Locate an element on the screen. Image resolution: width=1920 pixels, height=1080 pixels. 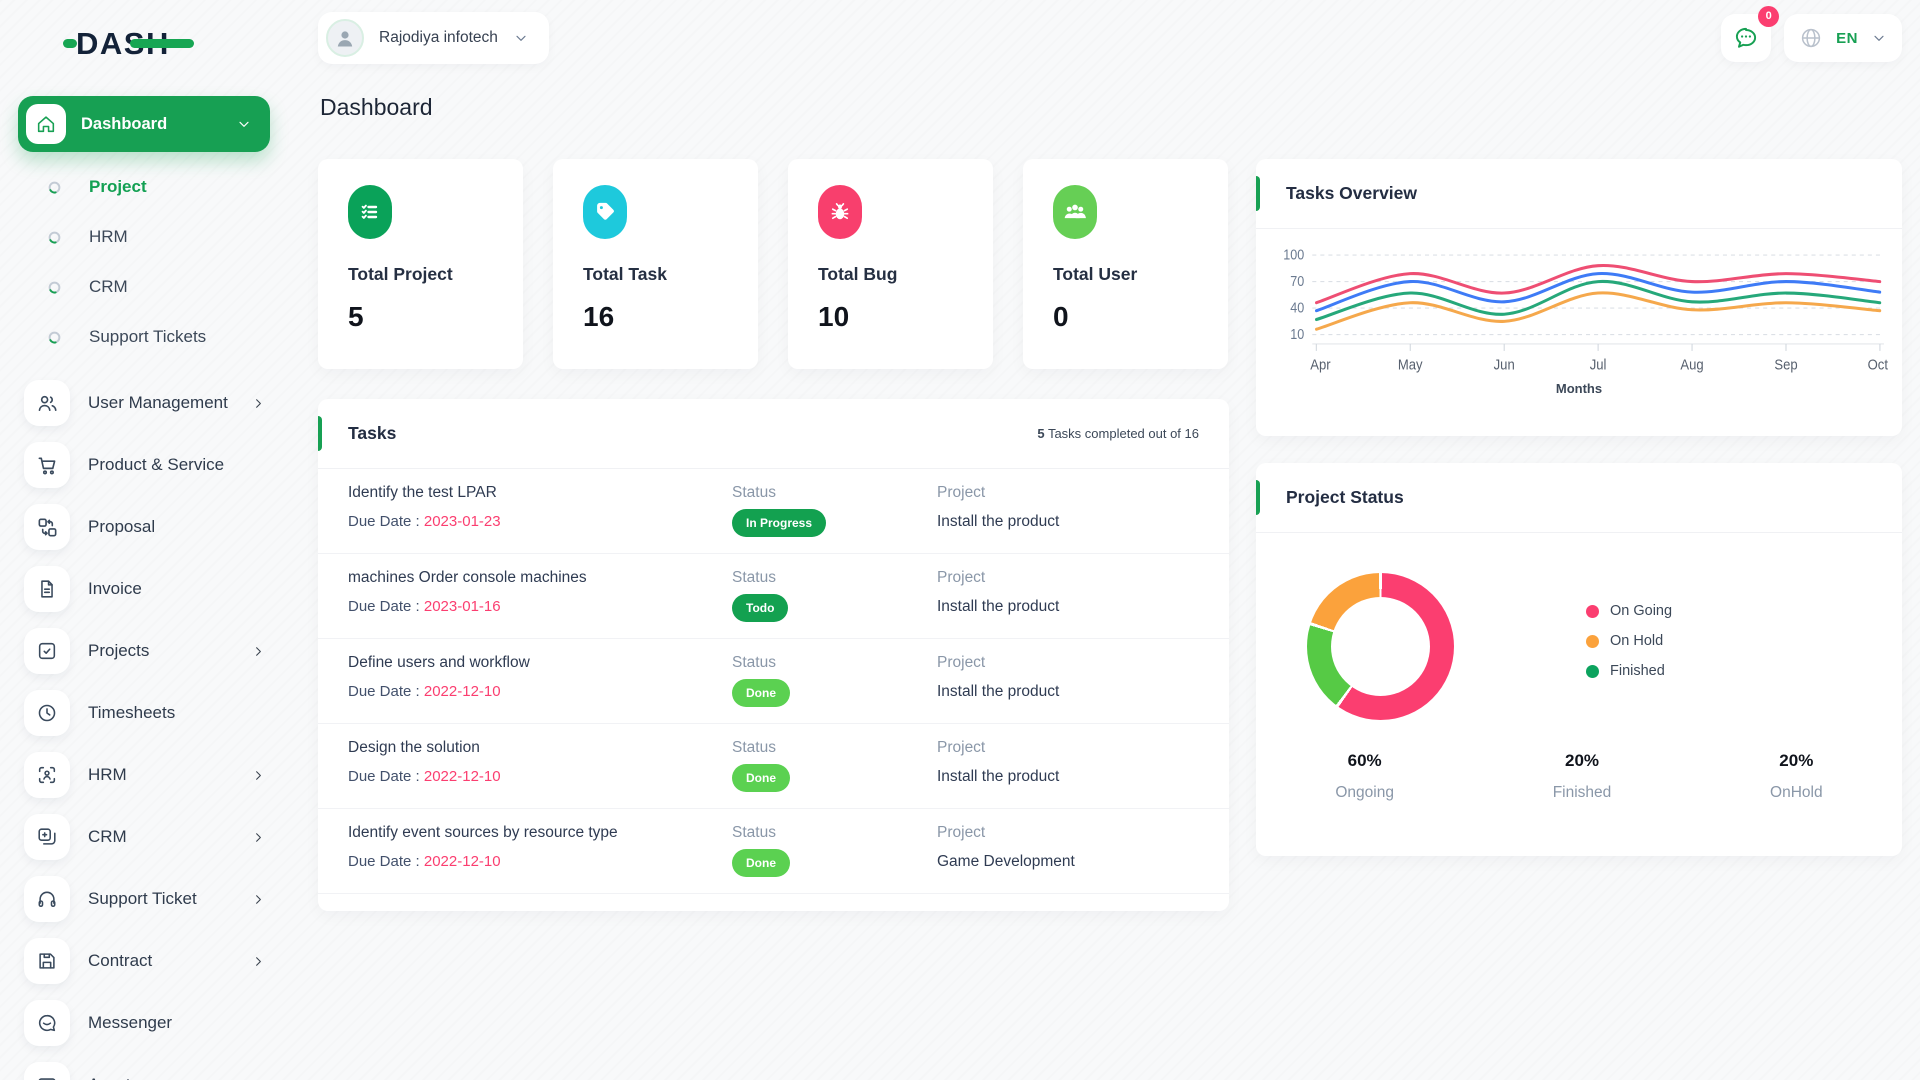
task-title: Identify event sources by resource type is located at coordinates (483, 832).